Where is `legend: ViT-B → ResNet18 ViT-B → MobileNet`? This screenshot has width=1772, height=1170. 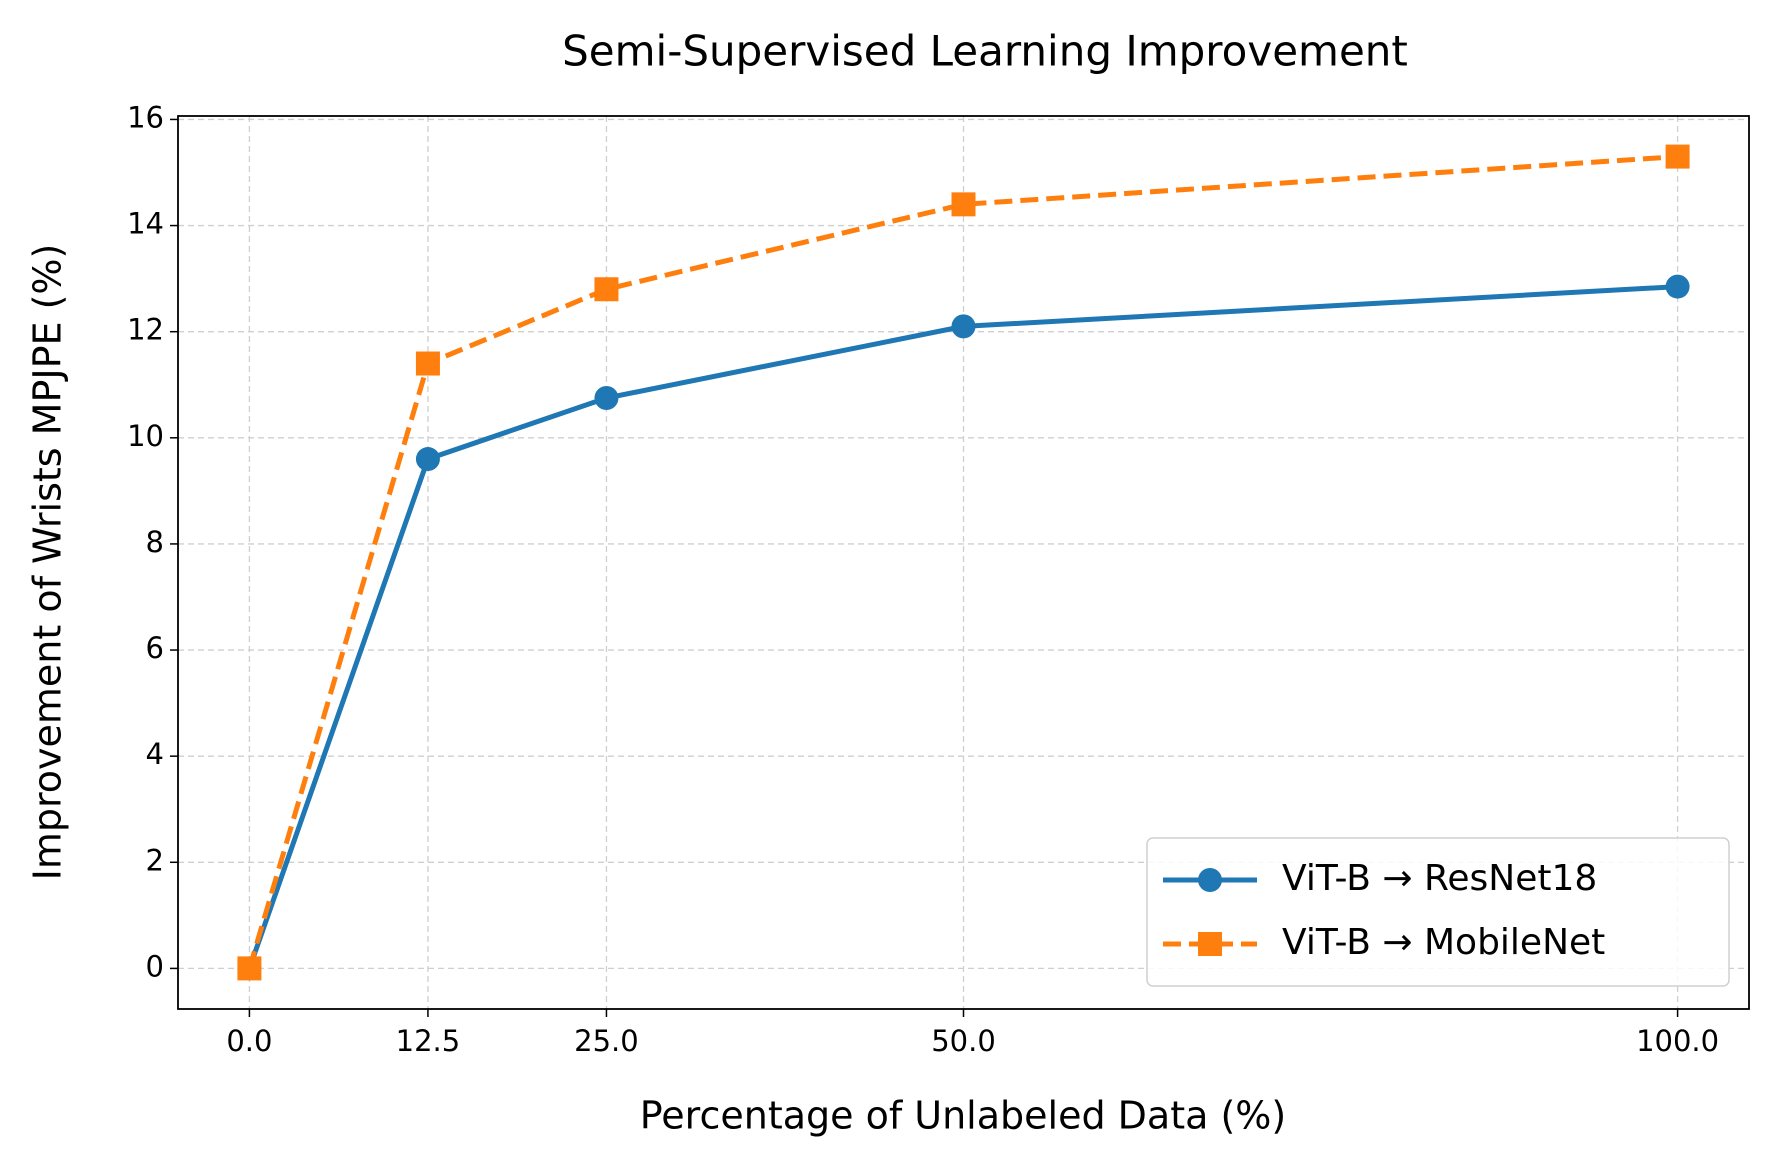
legend: ViT-B → ResNet18 ViT-B → MobileNet is located at coordinates (1438, 912).